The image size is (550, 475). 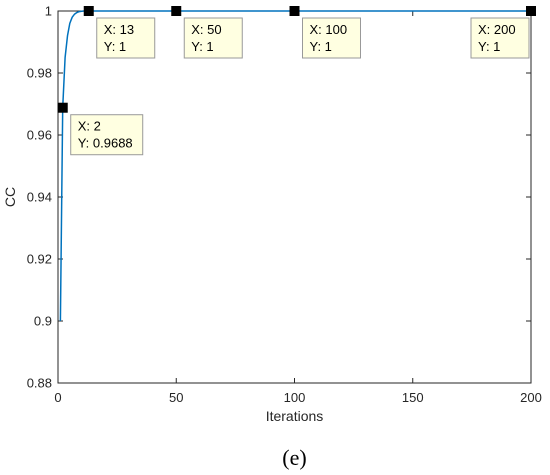 I want to click on datatip: X: 50 Y: 1, so click(x=207, y=32).